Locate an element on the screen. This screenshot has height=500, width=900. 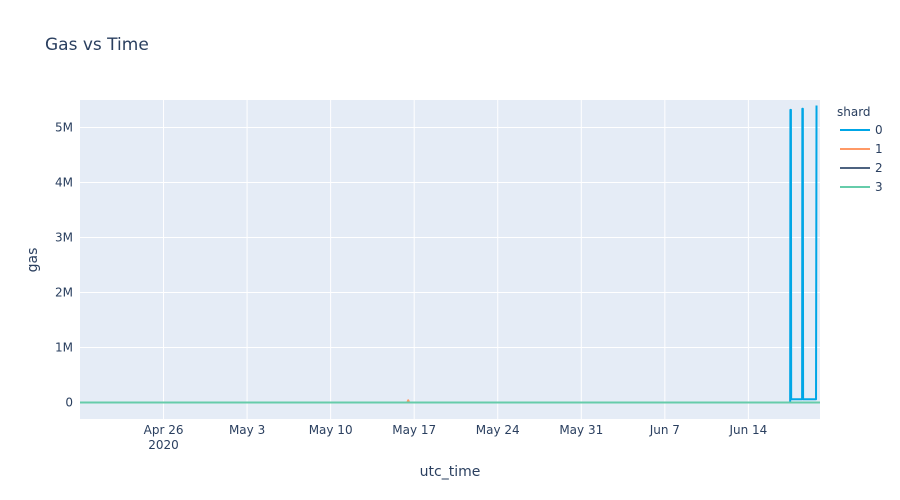
legend-items: 0 1 2 3 is located at coordinates (861, 158).